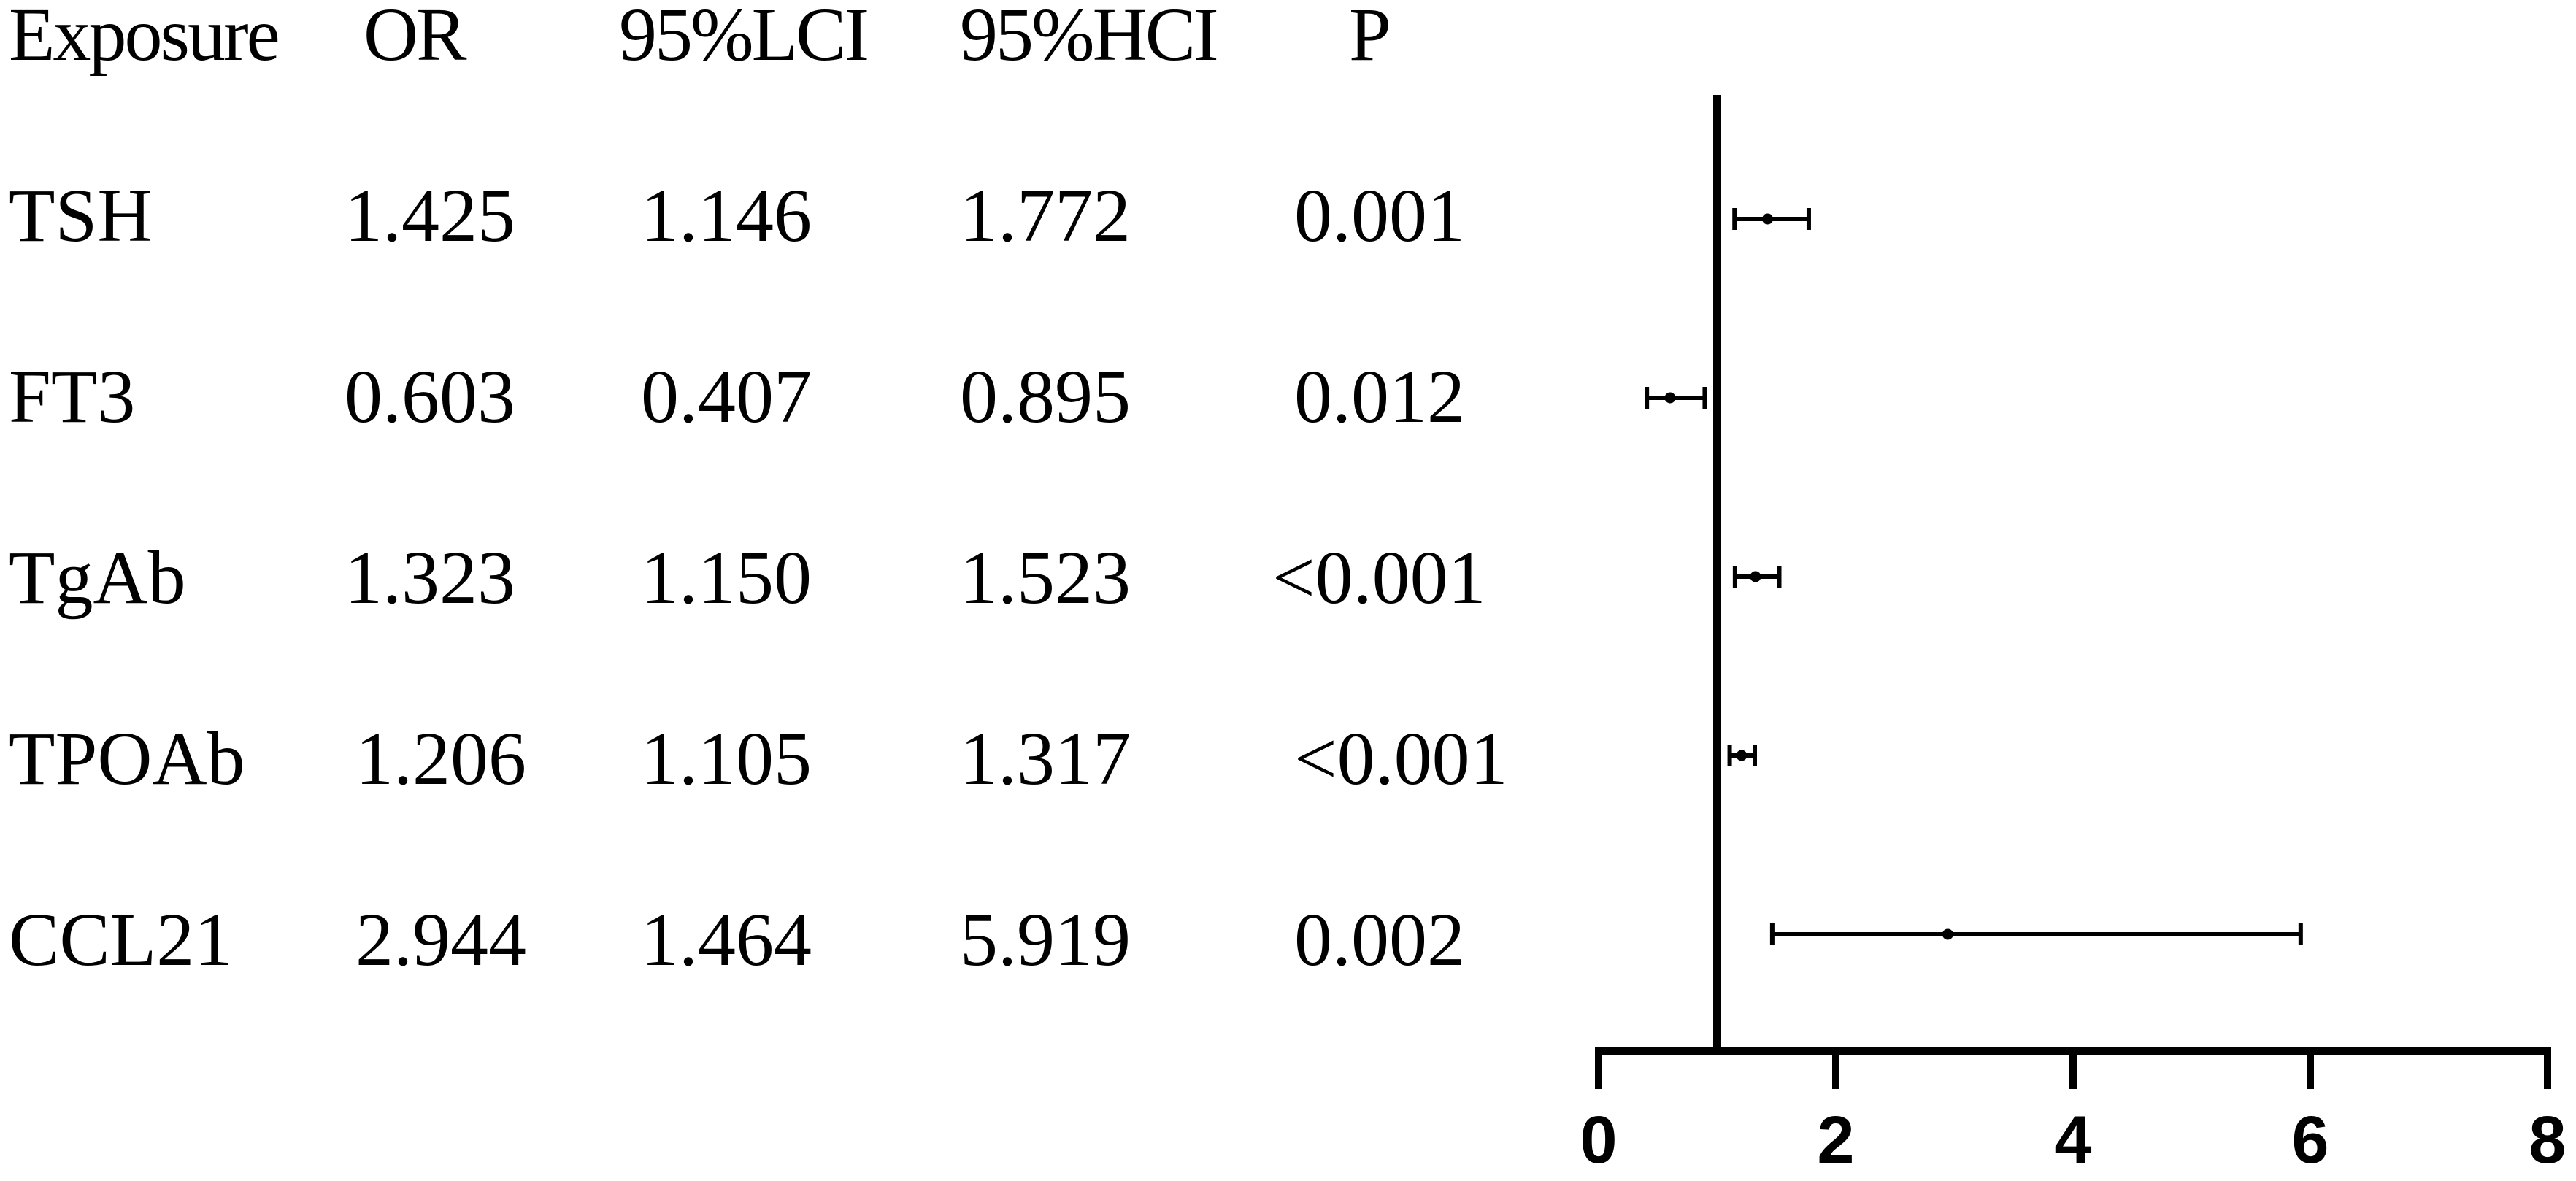 The width and height of the screenshot is (2576, 1181). What do you see at coordinates (1379, 940) in the screenshot?
I see `row-p: 0.002` at bounding box center [1379, 940].